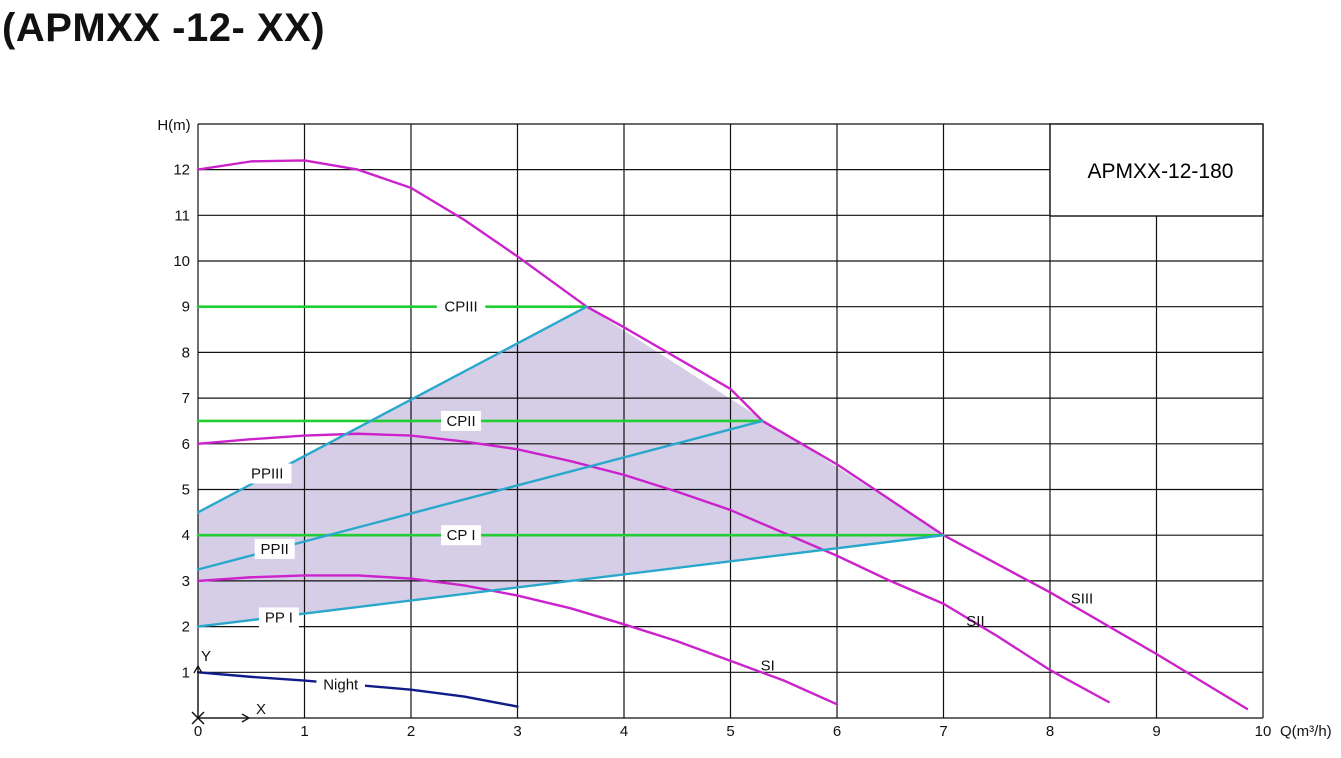 The image size is (1341, 758). What do you see at coordinates (570, 581) in the screenshot?
I see `series-pp-i` at bounding box center [570, 581].